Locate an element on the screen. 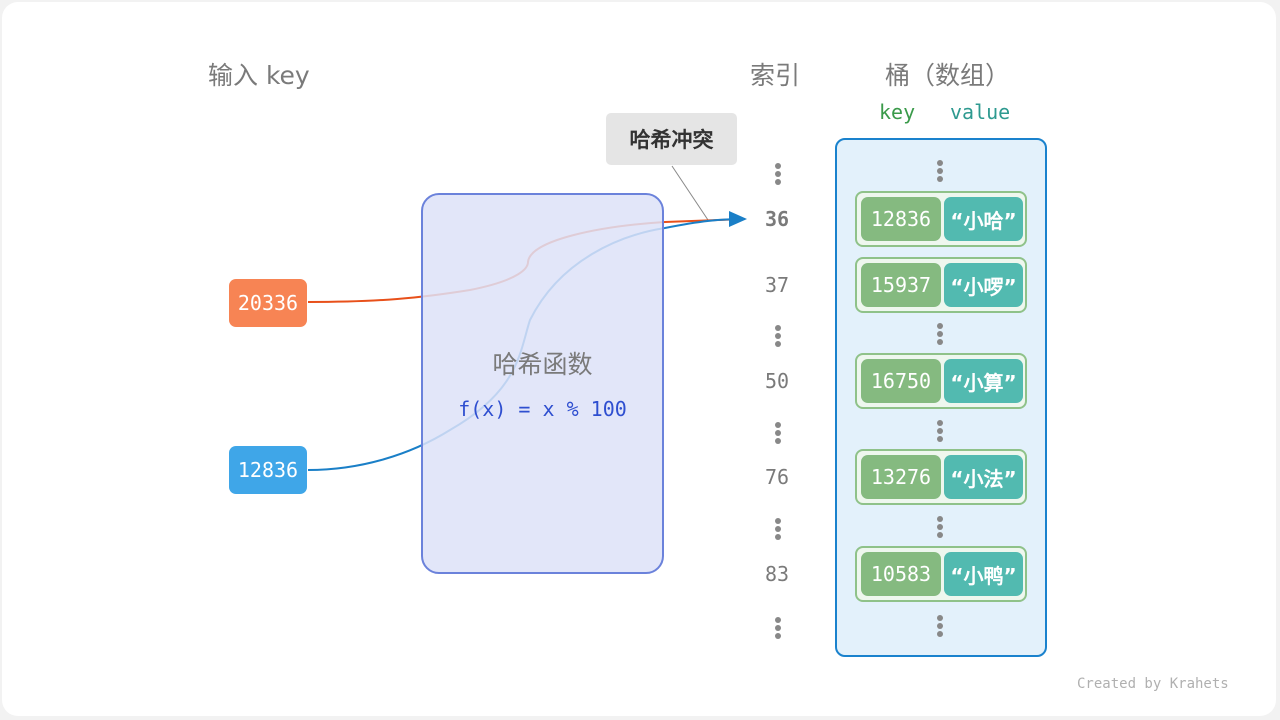 The height and width of the screenshot is (720, 1280). bucket-entry: 16750 “小算” is located at coordinates (941, 381).